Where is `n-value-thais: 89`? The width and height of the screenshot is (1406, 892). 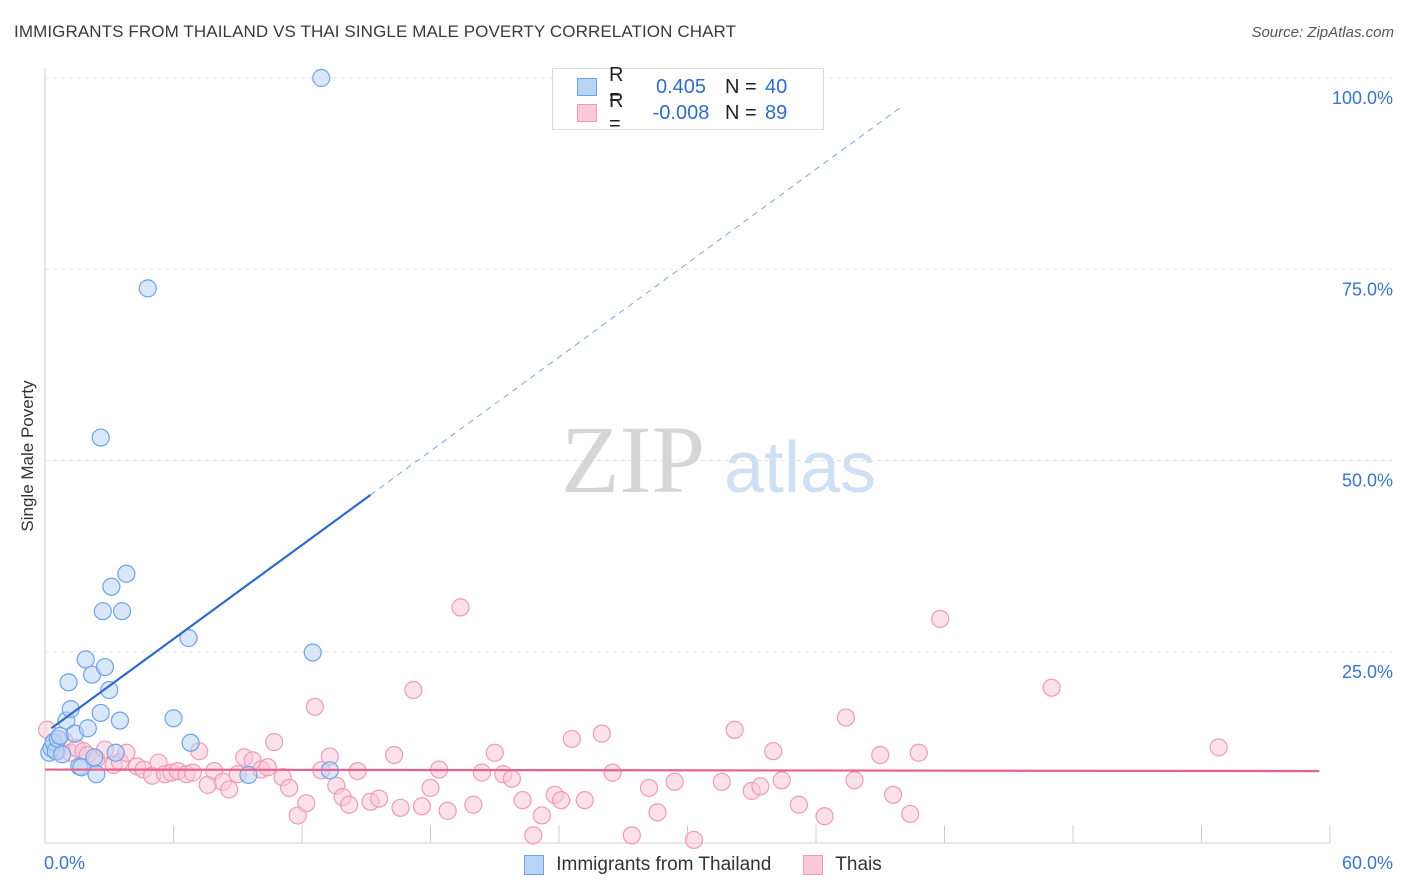 n-value-thais: 89 is located at coordinates (776, 112).